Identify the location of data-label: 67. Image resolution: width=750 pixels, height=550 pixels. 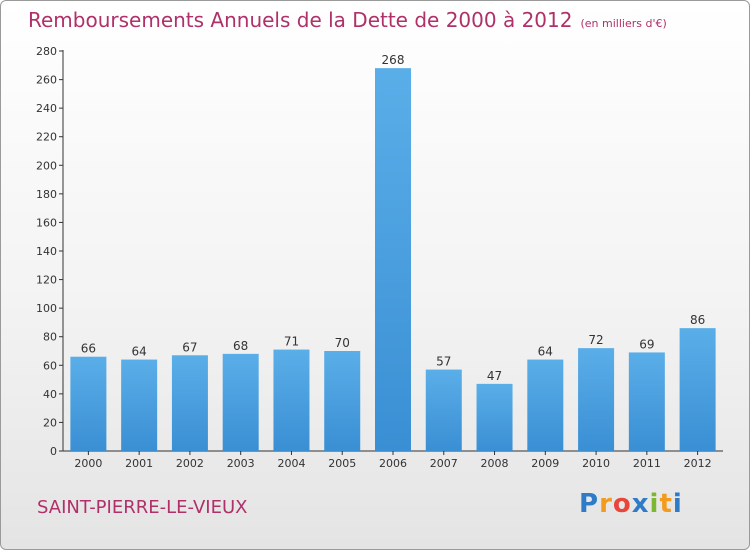
(189, 347).